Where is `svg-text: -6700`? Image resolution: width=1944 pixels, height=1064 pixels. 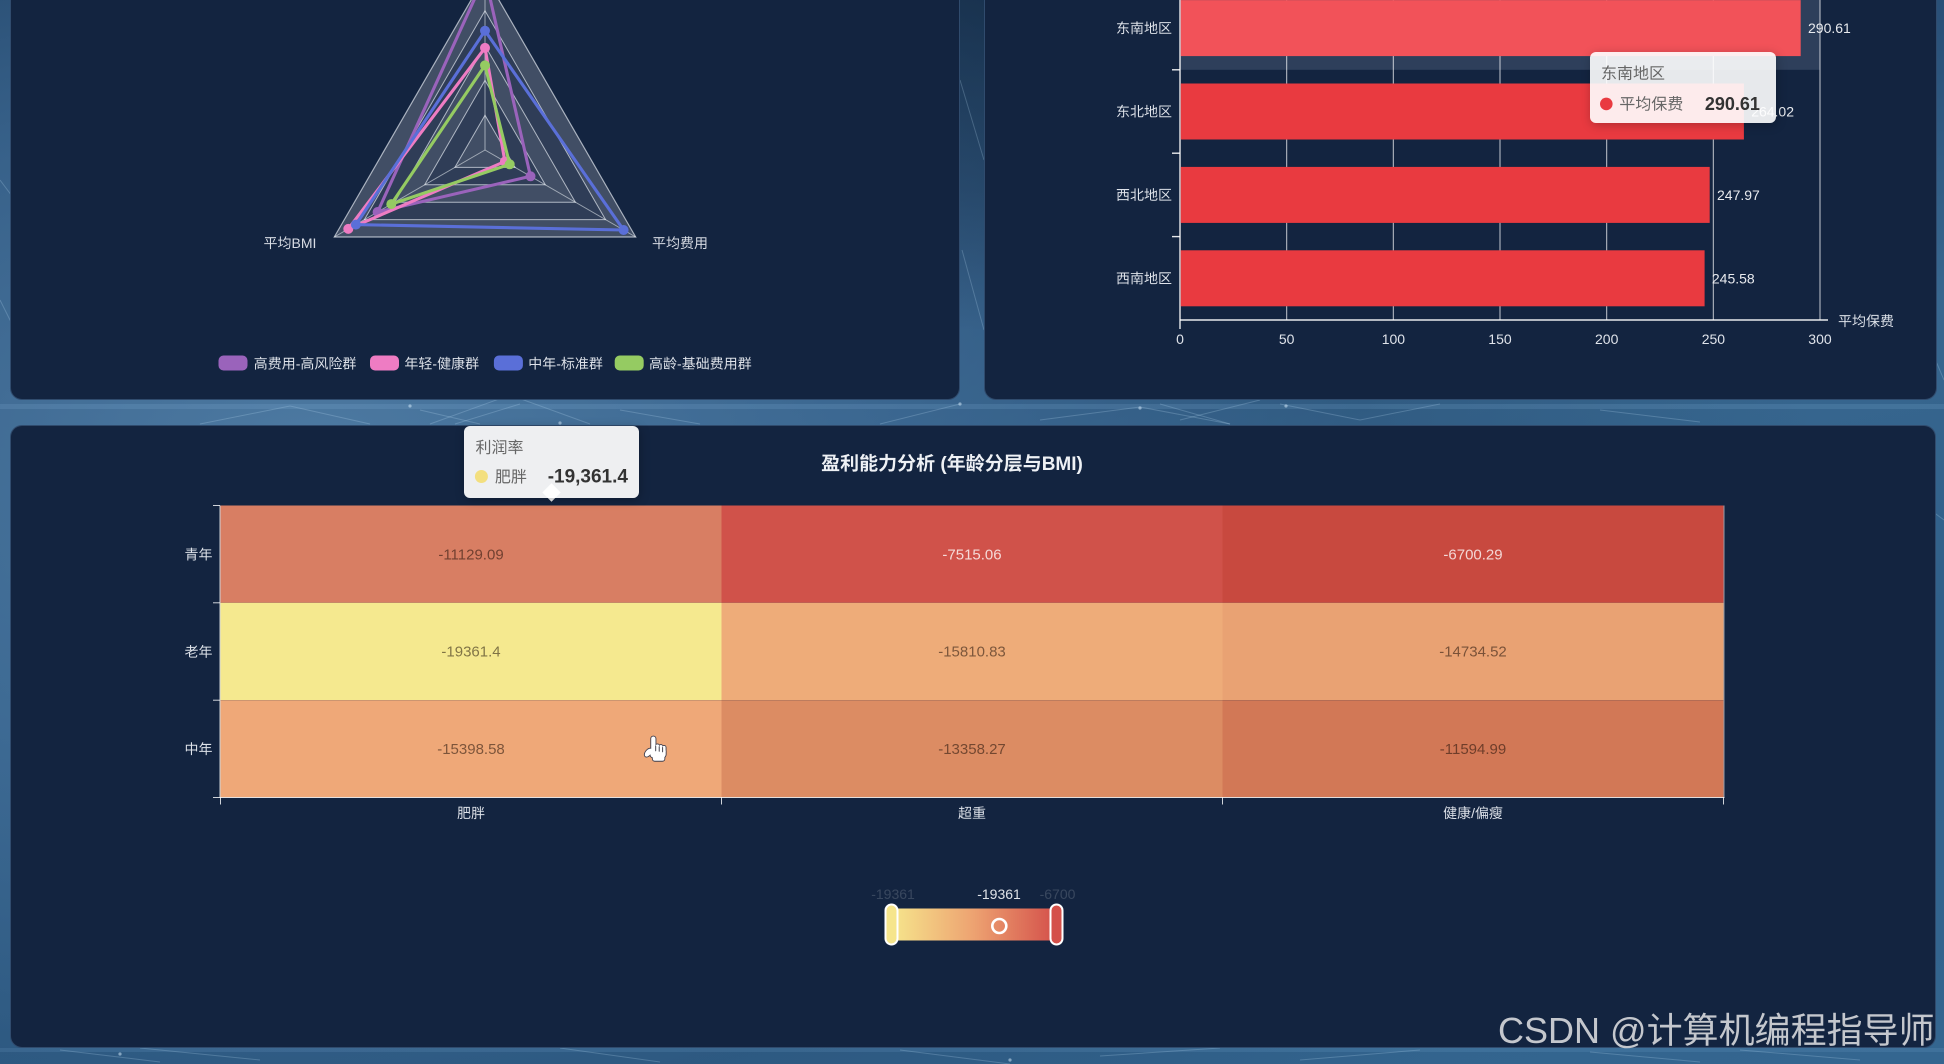
svg-text: -6700 is located at coordinates (1058, 894).